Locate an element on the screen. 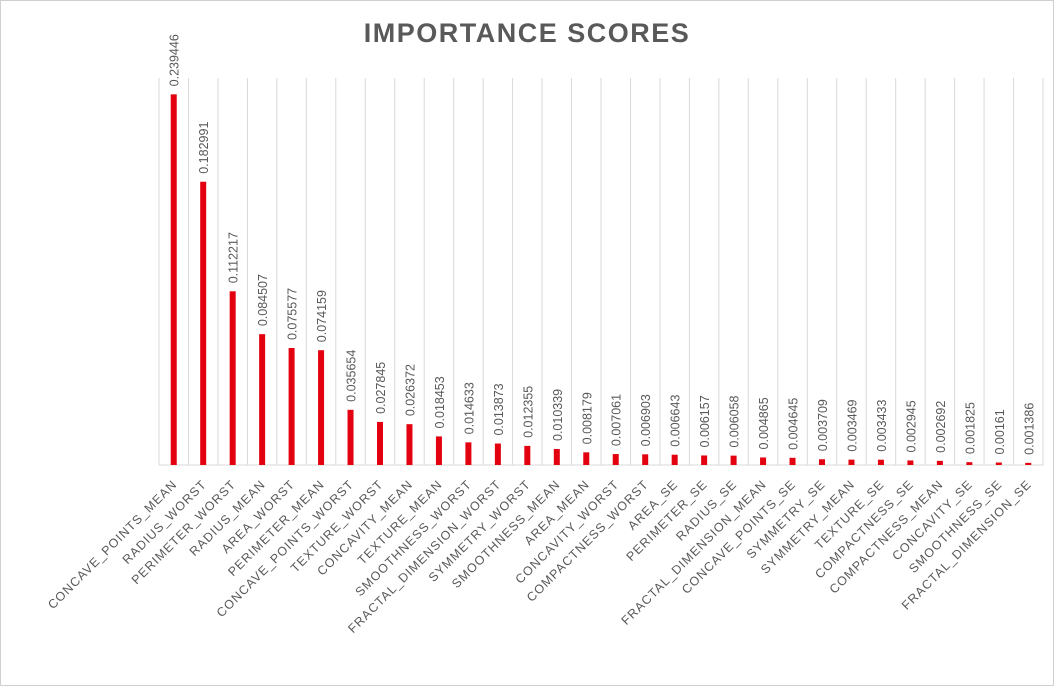 The image size is (1054, 686). data-label: 0.006903 is located at coordinates (646, 420).